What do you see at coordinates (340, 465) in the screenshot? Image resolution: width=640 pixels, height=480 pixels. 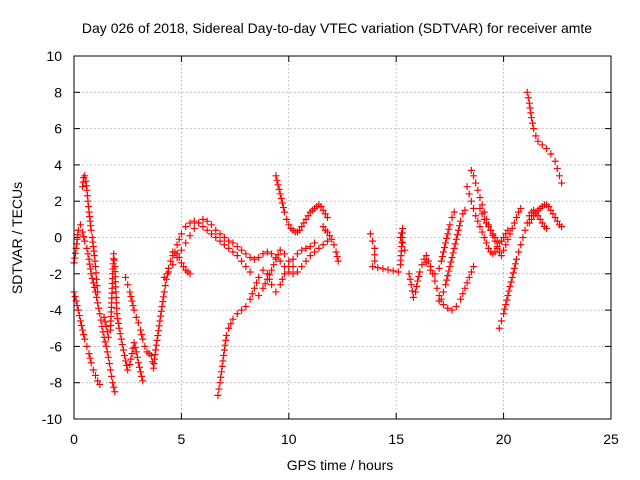 I see `x-axis-title: GPS time / hours` at bounding box center [340, 465].